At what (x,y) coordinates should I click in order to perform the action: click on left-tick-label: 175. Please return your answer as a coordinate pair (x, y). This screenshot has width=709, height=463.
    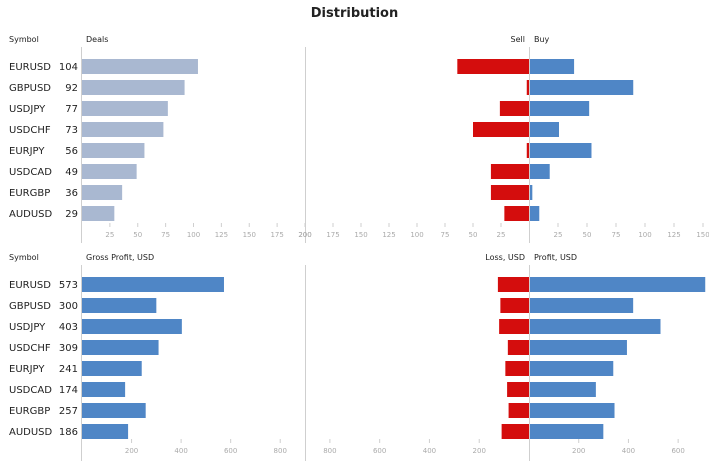
    Looking at the image, I should click on (276, 235).